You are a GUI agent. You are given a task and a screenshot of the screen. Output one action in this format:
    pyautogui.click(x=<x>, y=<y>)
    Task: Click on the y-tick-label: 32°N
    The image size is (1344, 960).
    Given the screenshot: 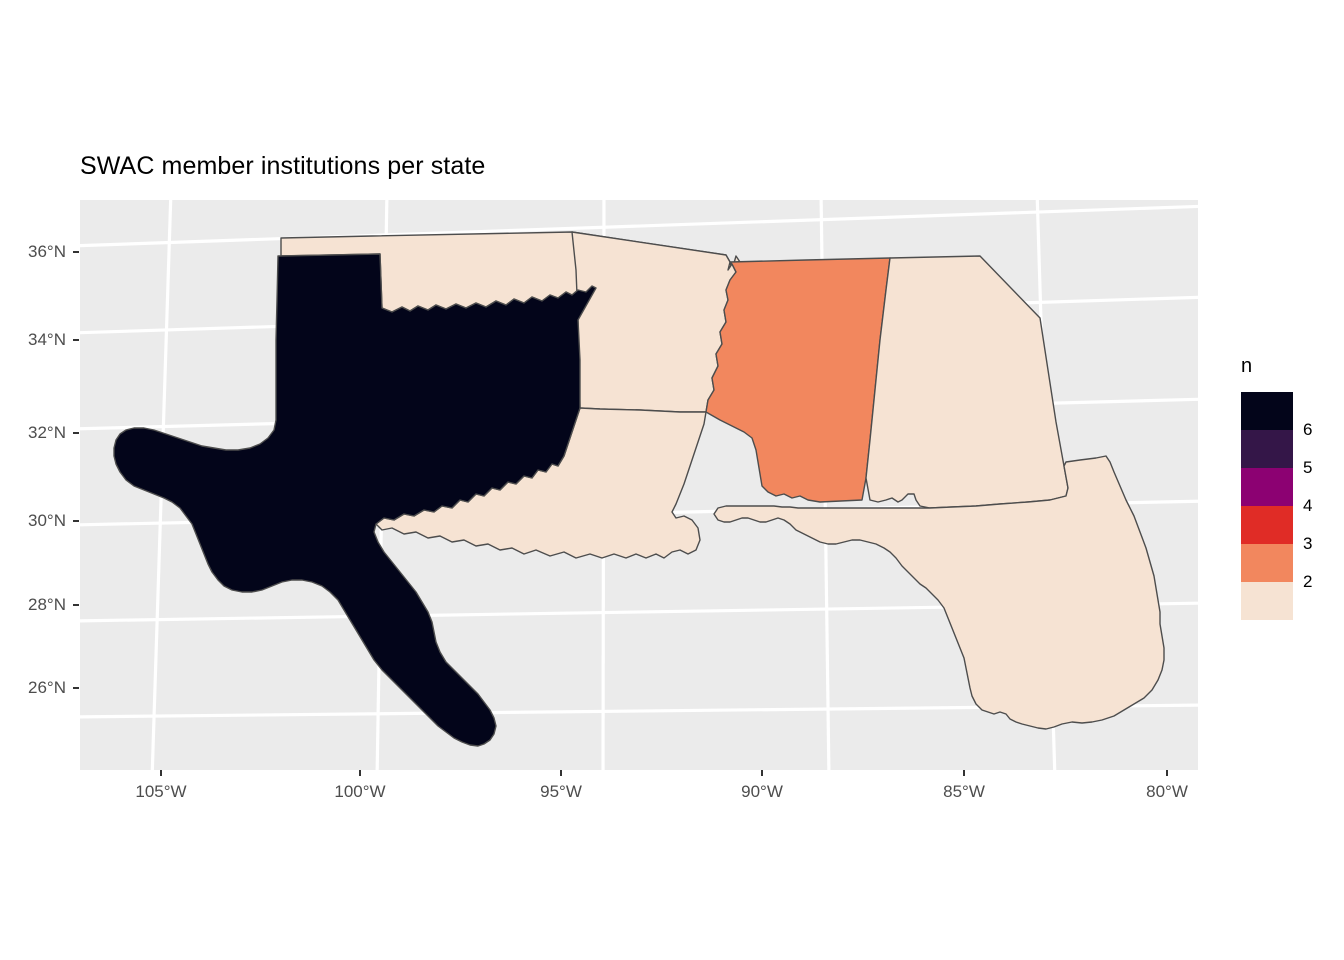 What is the action you would take?
    pyautogui.click(x=47, y=432)
    